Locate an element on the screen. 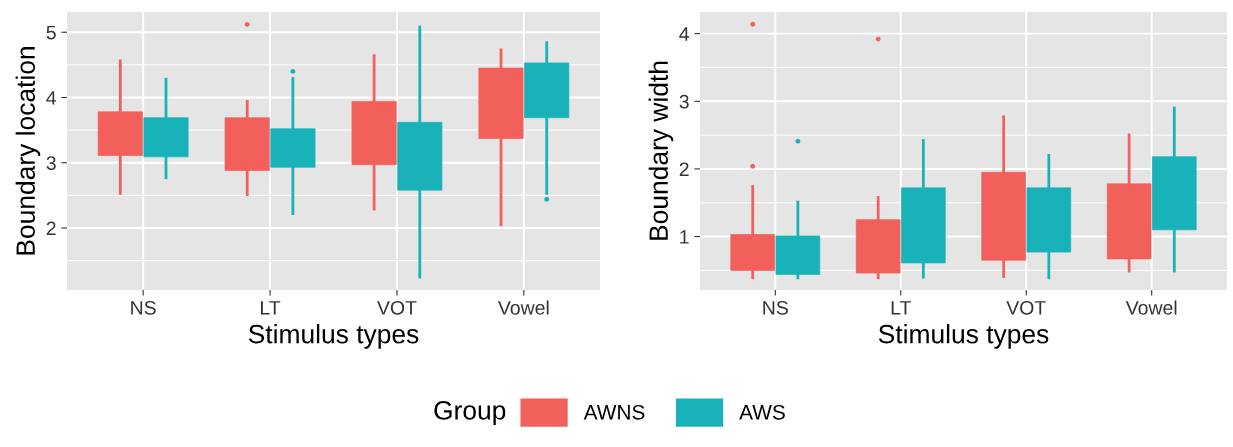 Image resolution: width=1233 pixels, height=447 pixels. y-tick-label: 1 is located at coordinates (684, 237).